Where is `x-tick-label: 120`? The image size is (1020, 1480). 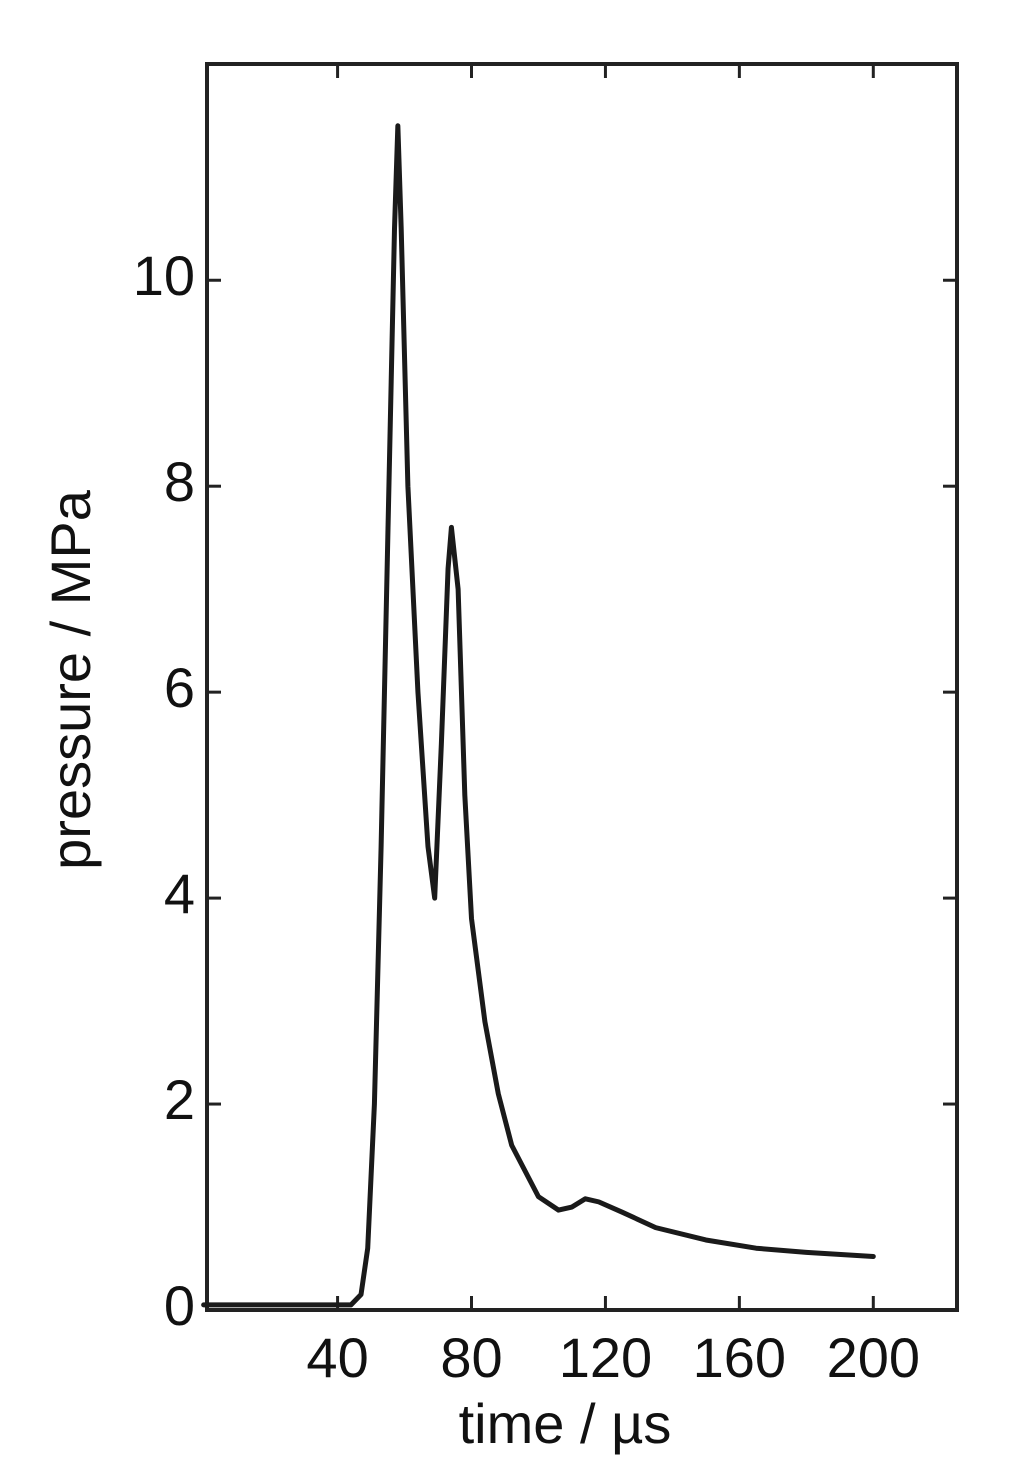 x-tick-label: 120 is located at coordinates (605, 1357).